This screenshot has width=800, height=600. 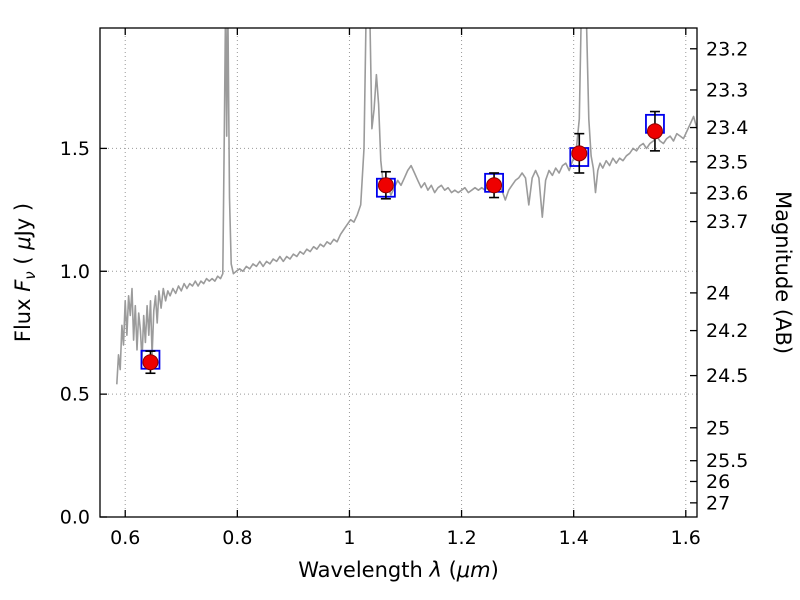 What do you see at coordinates (461, 538) in the screenshot?
I see `x-tick-label: 1.2` at bounding box center [461, 538].